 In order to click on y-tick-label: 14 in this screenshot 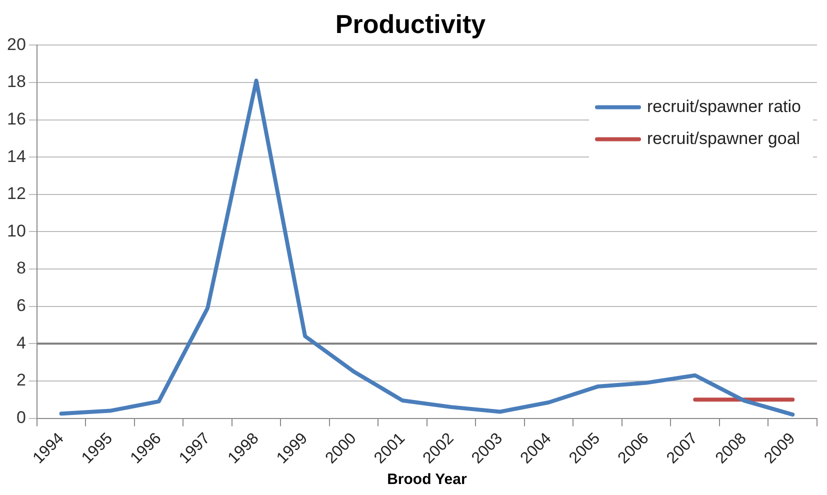, I will do `click(16, 156)`.